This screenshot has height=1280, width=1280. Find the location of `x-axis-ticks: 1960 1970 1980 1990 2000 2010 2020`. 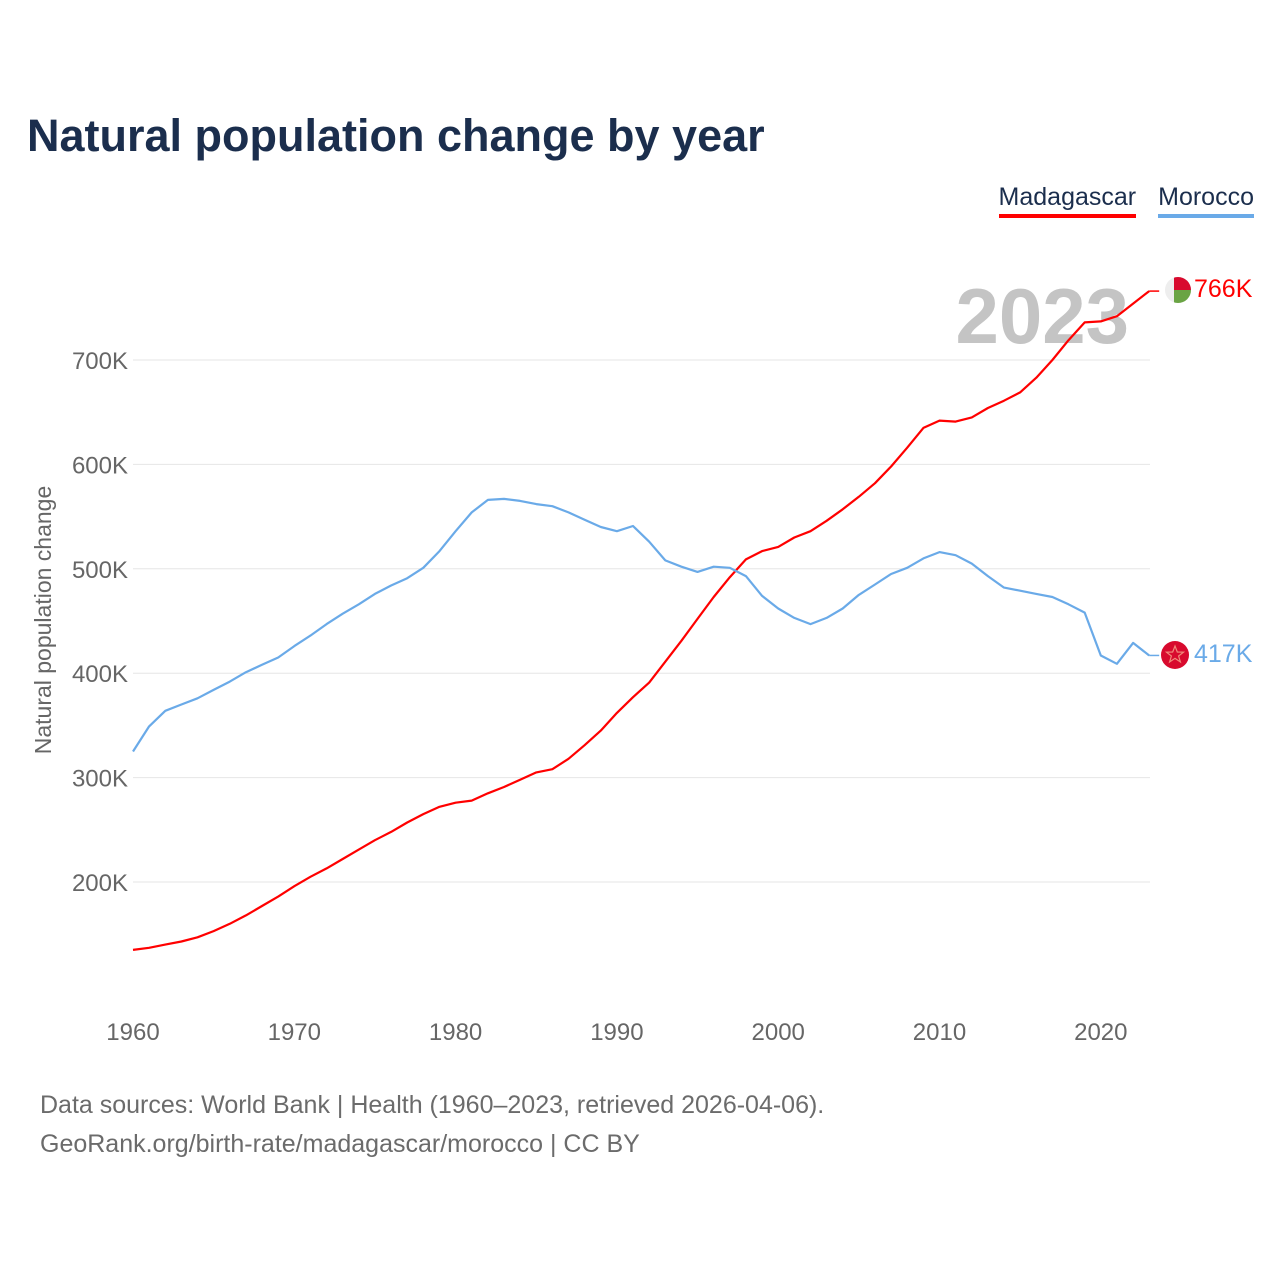

x-axis-ticks: 1960 1970 1980 1990 2000 2010 2020 is located at coordinates (616, 1032).